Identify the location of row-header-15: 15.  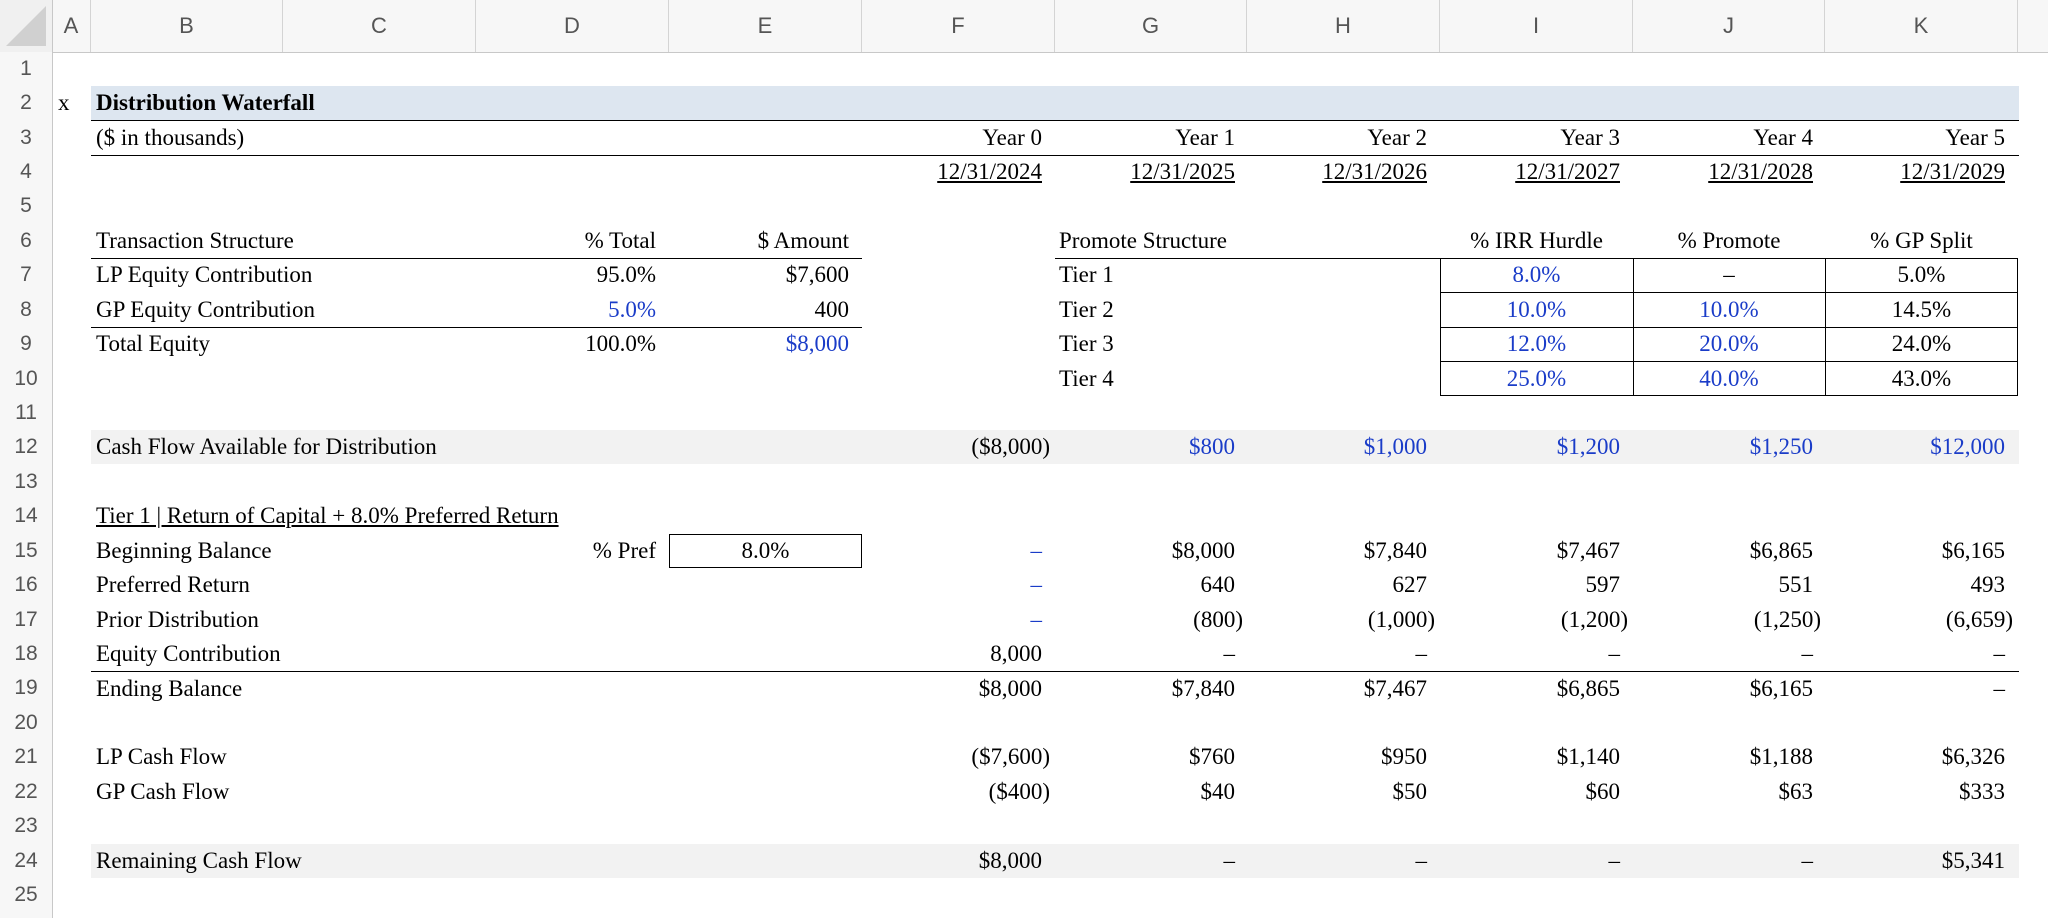
(26, 550).